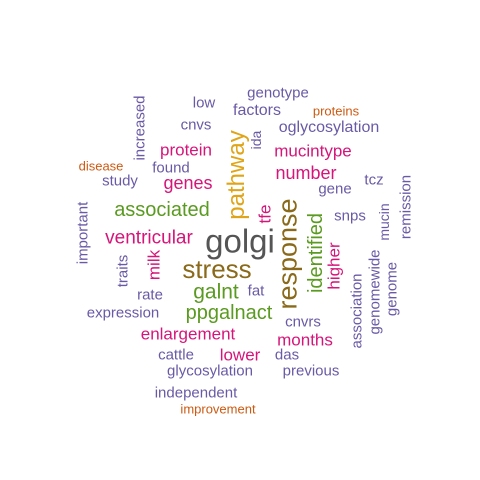 This screenshot has width=480, height=480. Describe the element at coordinates (236, 175) in the screenshot. I see `word-pathway: pathway` at that location.